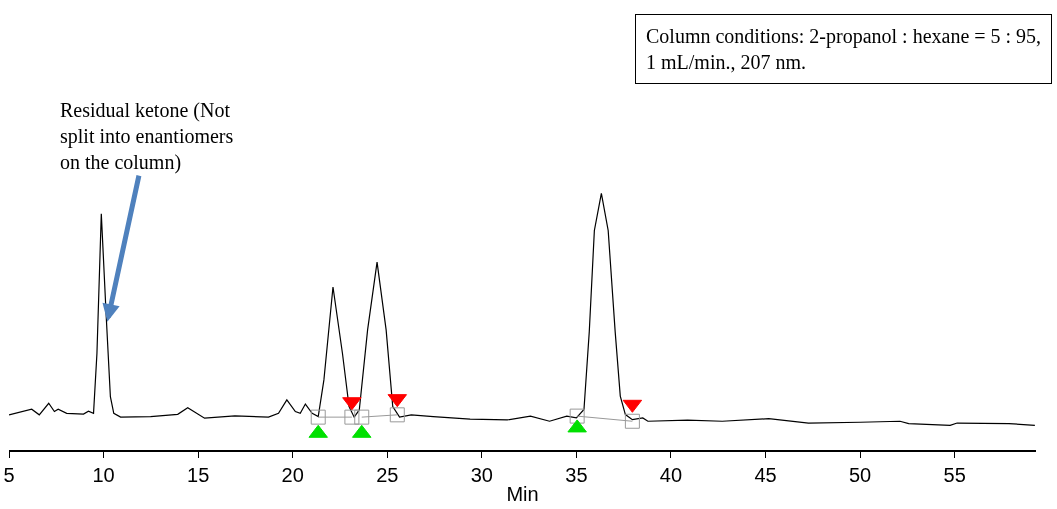 The height and width of the screenshot is (509, 1057). I want to click on x-tick-label: 45, so click(765, 475).